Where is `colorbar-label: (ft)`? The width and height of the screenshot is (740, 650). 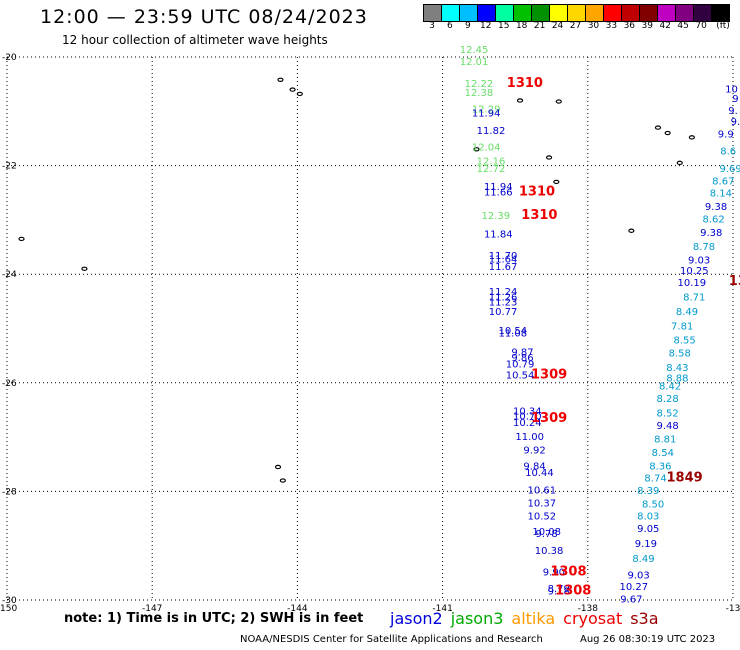
colorbar-label: (ft) is located at coordinates (723, 26).